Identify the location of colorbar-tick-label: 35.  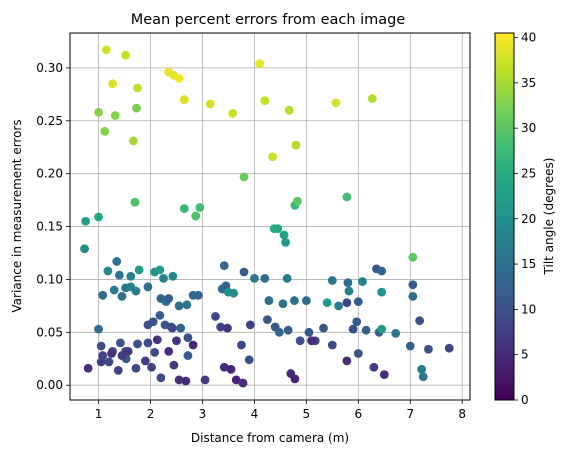
(528, 83).